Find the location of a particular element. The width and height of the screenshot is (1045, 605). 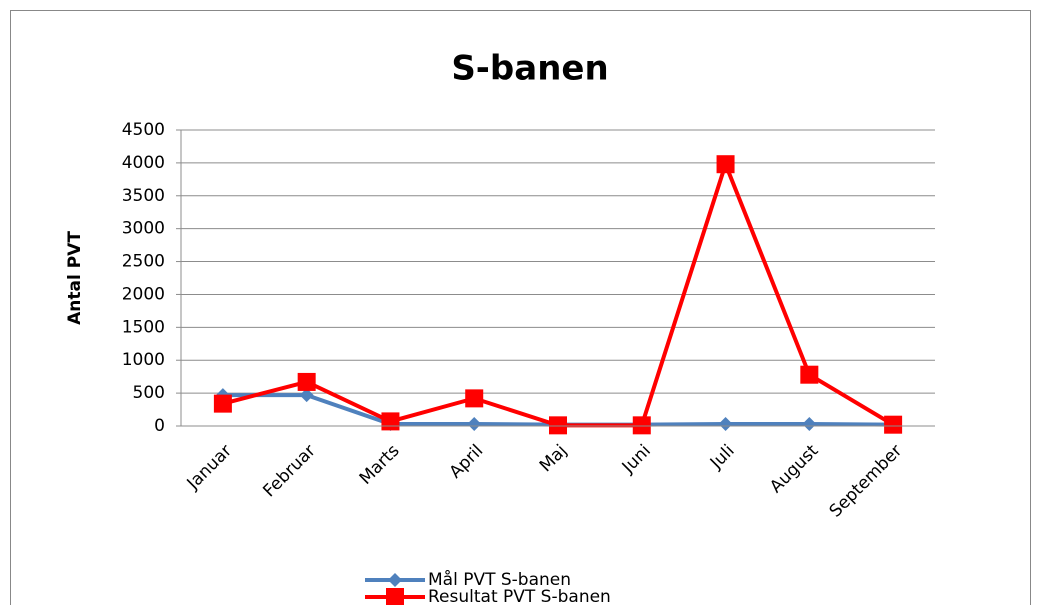

y-tick-label: 0 is located at coordinates (159, 426).